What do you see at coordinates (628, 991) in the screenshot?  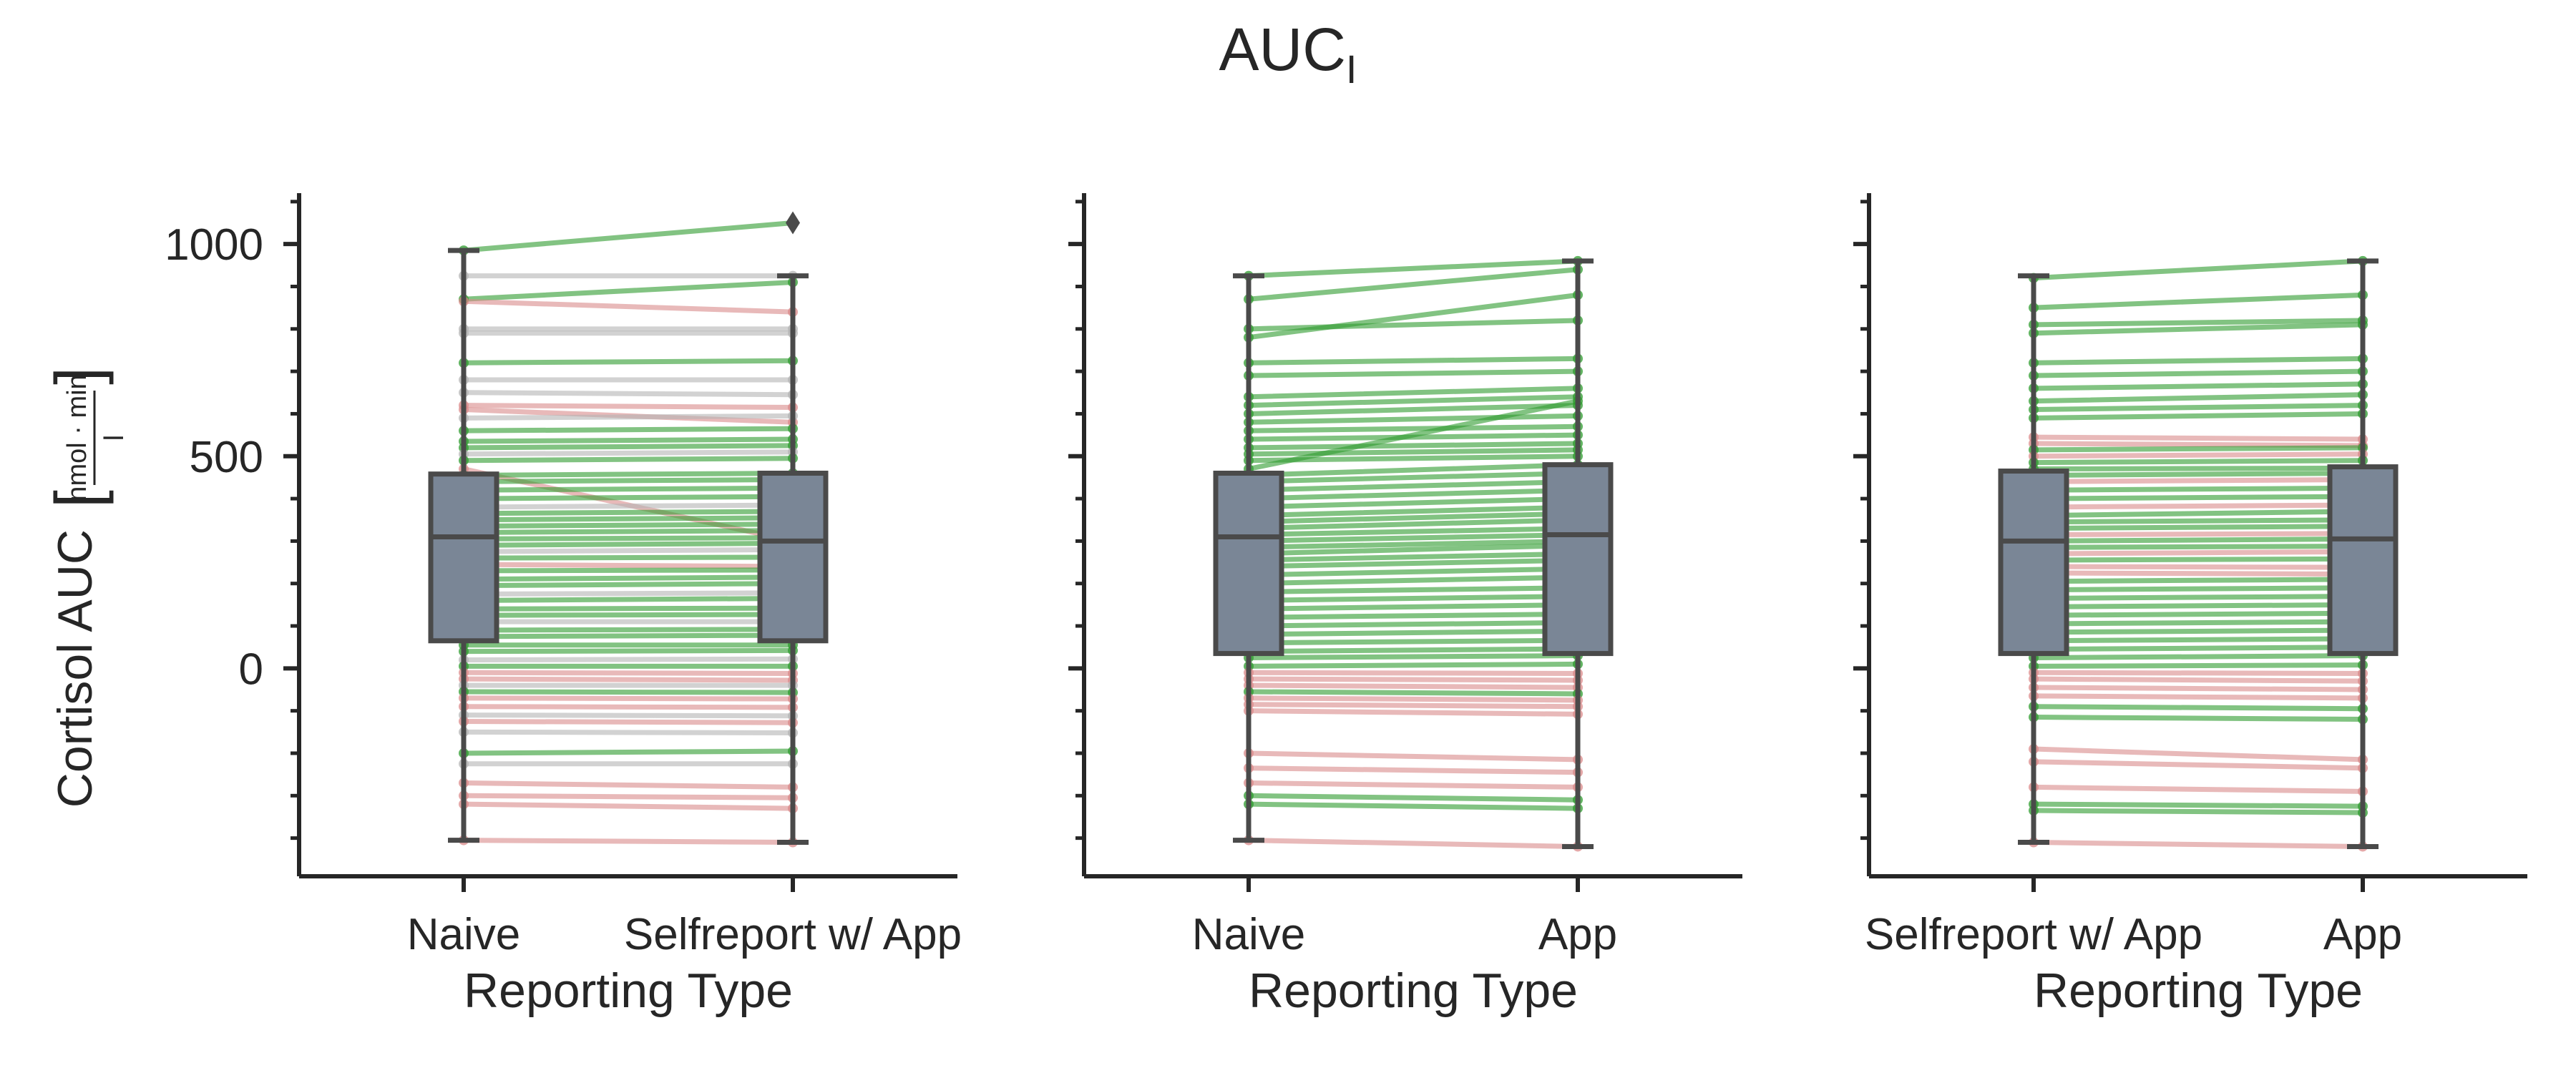 I see `x-axis-label: Reporting Type` at bounding box center [628, 991].